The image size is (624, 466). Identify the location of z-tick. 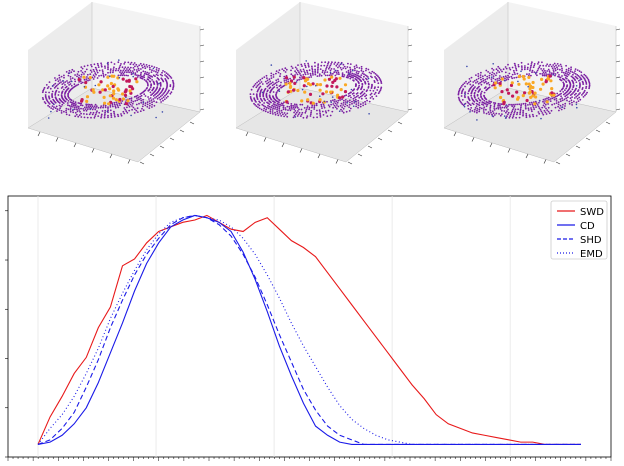
(410, 29).